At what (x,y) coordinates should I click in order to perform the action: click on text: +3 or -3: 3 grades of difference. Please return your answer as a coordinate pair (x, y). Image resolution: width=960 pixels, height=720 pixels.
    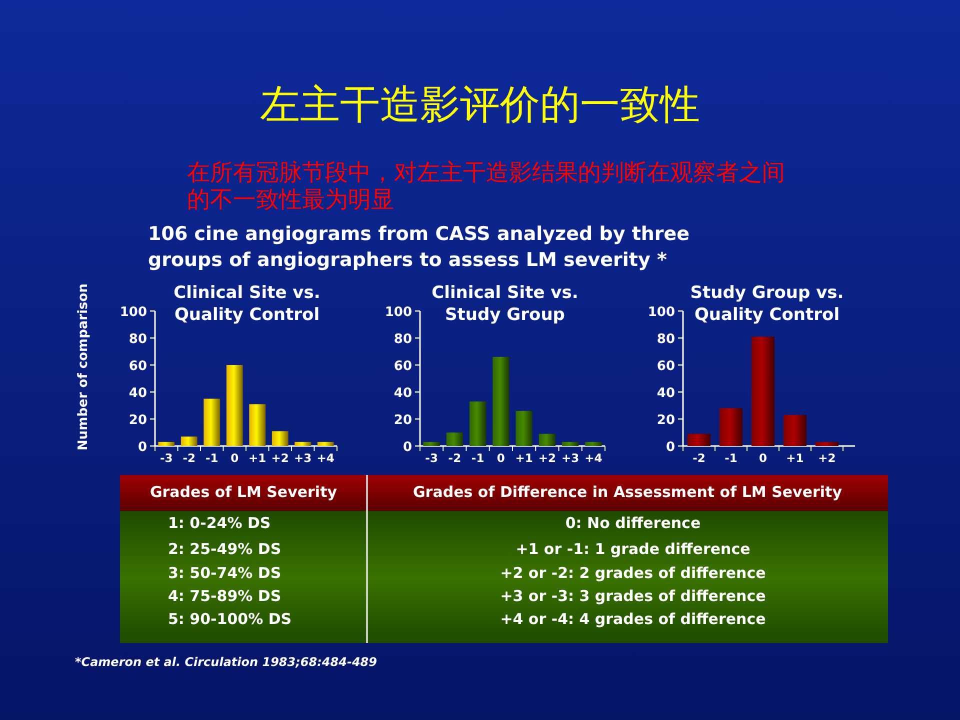
    Looking at the image, I should click on (633, 596).